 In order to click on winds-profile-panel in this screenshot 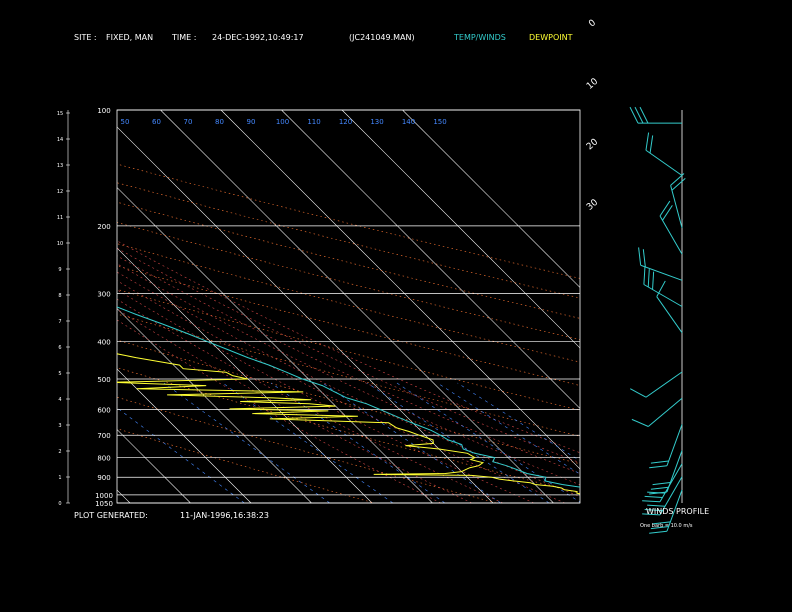, I will do `click(657, 320)`.